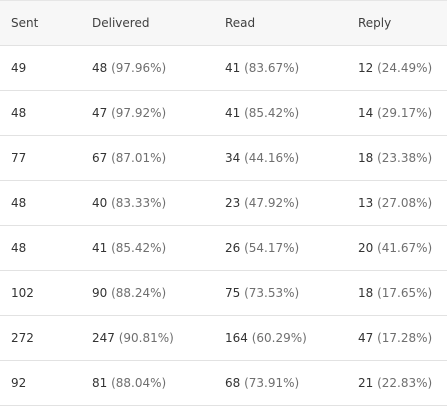 The width and height of the screenshot is (447, 415). I want to click on table-row: 48 47 (97.92%) 41 (85.42%) 14 (29.17%), so click(223, 113).